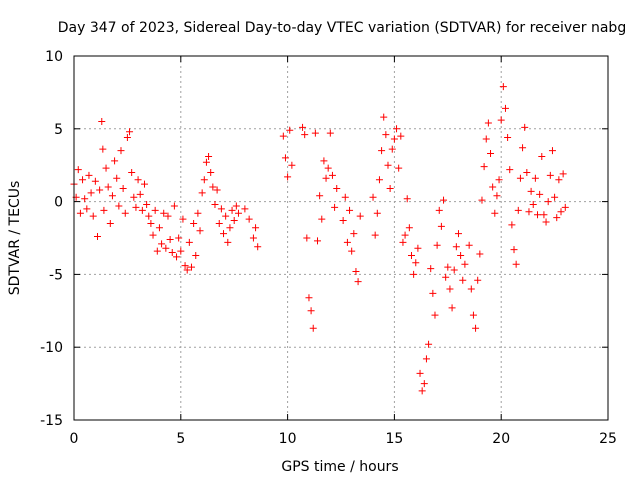 Image resolution: width=640 pixels, height=480 pixels. I want to click on y-tick-label: 5, so click(58, 130).